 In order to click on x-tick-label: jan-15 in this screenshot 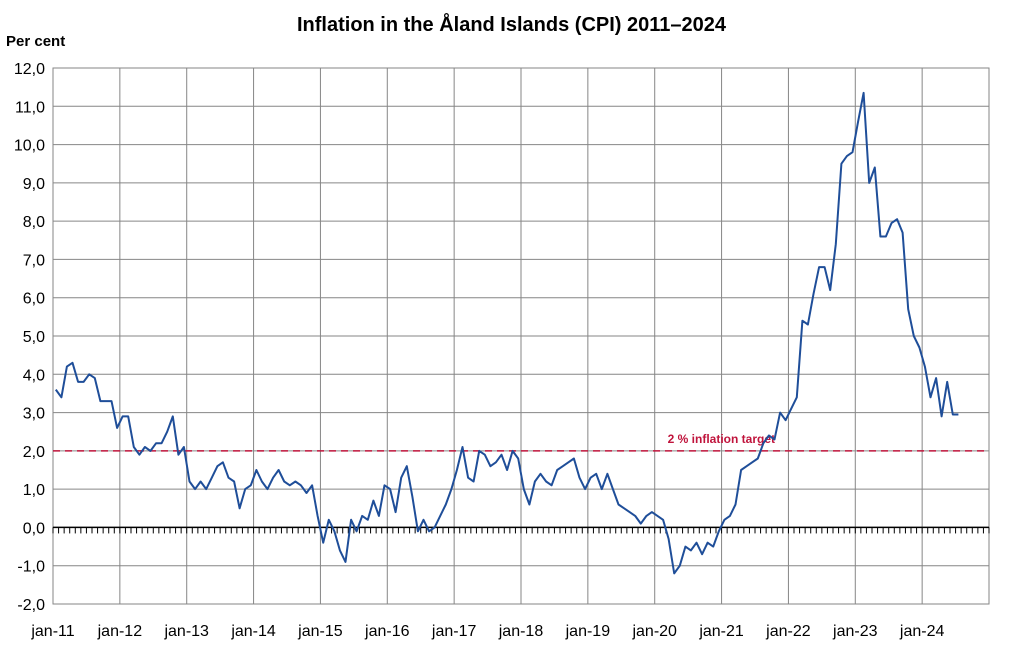, I will do `click(320, 631)`.